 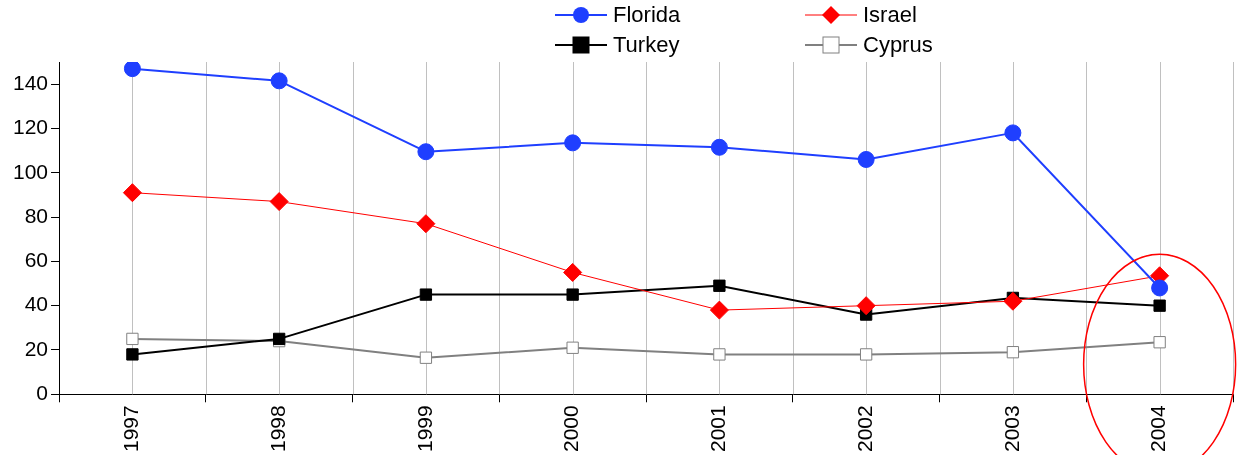 What do you see at coordinates (30, 127) in the screenshot?
I see `y-tick-label: 120` at bounding box center [30, 127].